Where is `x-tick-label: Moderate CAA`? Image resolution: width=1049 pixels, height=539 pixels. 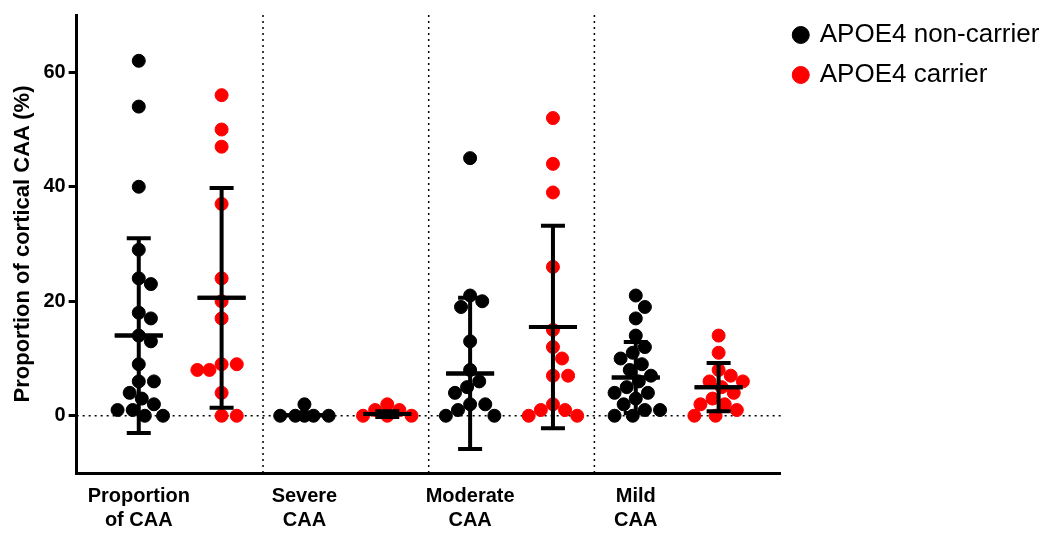 x-tick-label: Moderate CAA is located at coordinates (470, 506).